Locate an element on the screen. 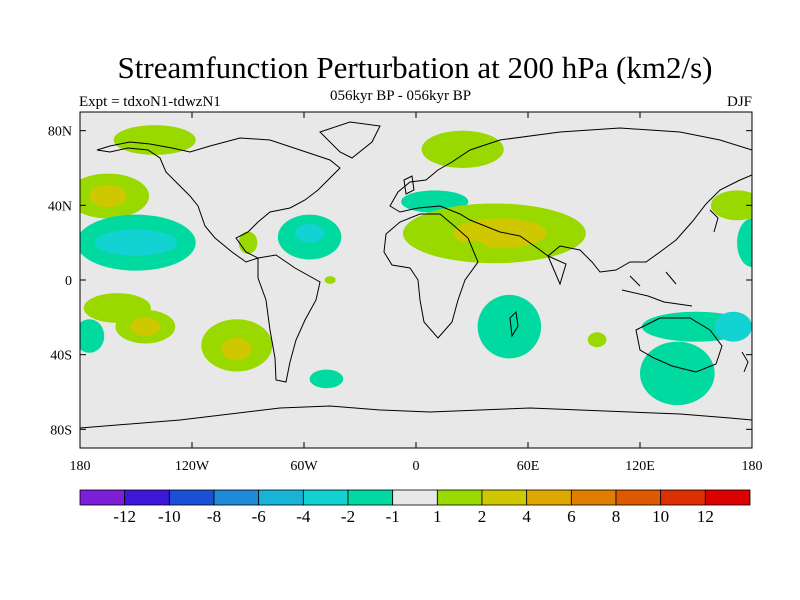 The height and width of the screenshot is (600, 800). x-tick-label: 60W is located at coordinates (304, 466).